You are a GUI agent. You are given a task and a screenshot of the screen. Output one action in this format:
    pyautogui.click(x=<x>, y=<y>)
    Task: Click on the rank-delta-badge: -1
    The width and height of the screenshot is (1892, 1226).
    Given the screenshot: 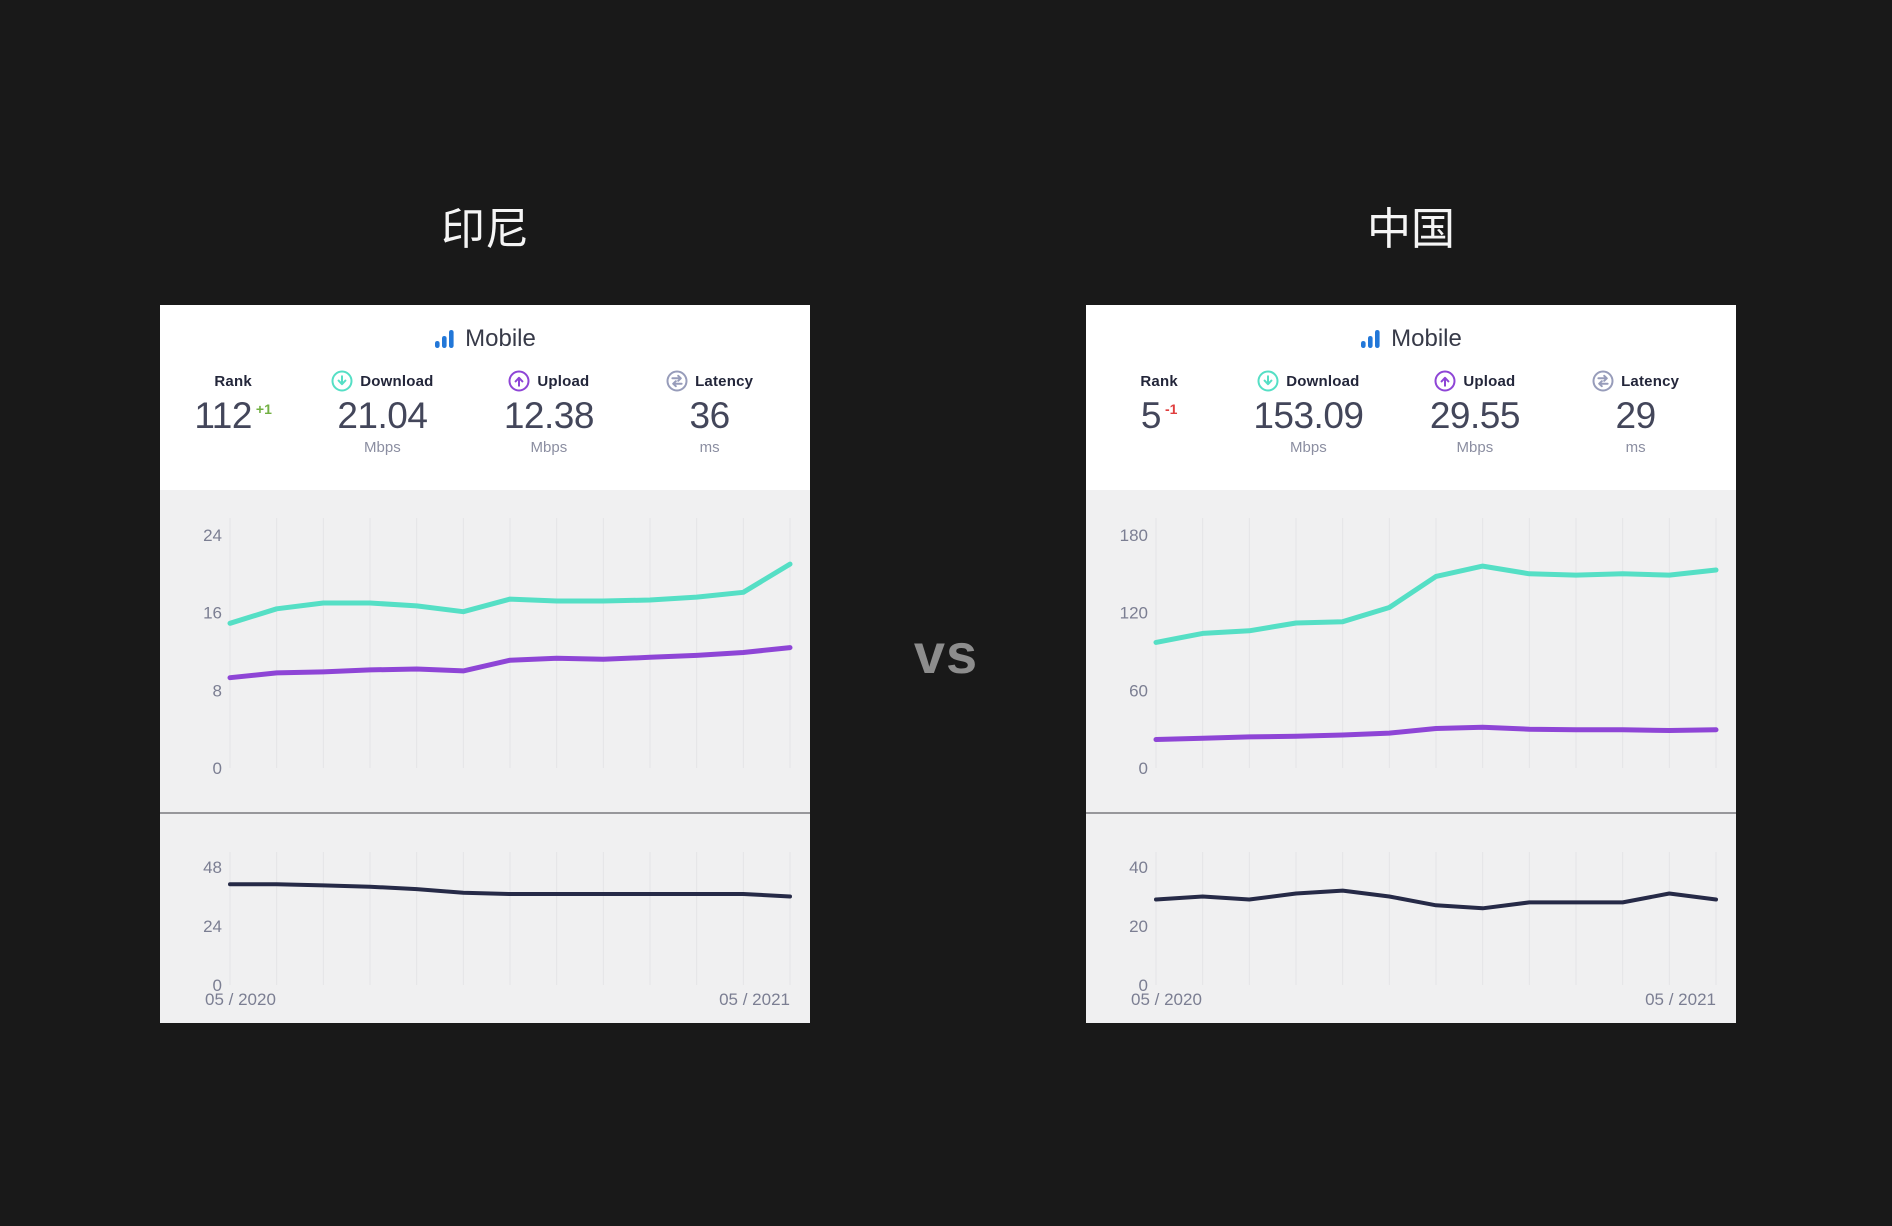 What is the action you would take?
    pyautogui.click(x=1171, y=409)
    